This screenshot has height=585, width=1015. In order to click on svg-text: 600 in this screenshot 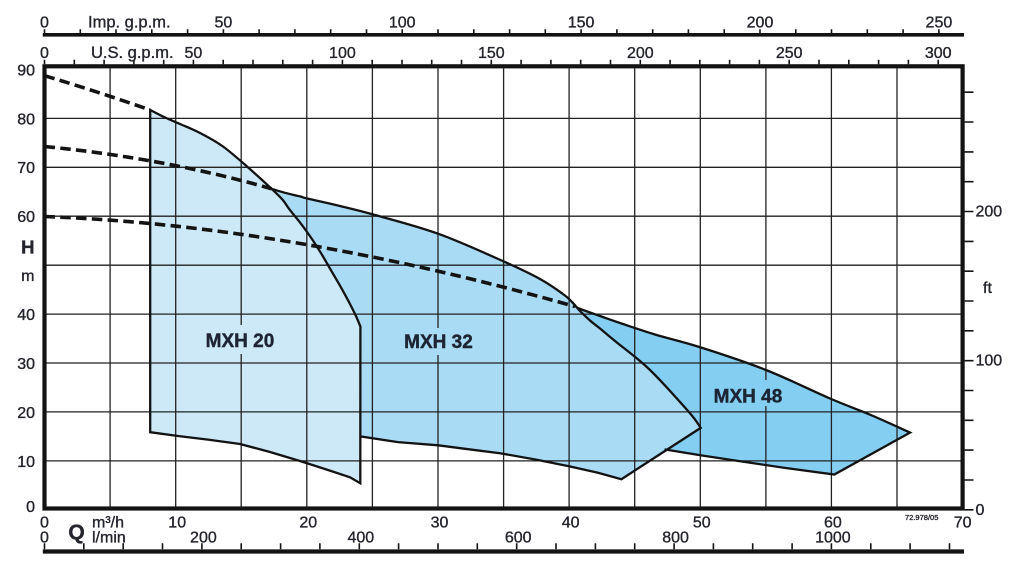, I will do `click(518, 538)`.